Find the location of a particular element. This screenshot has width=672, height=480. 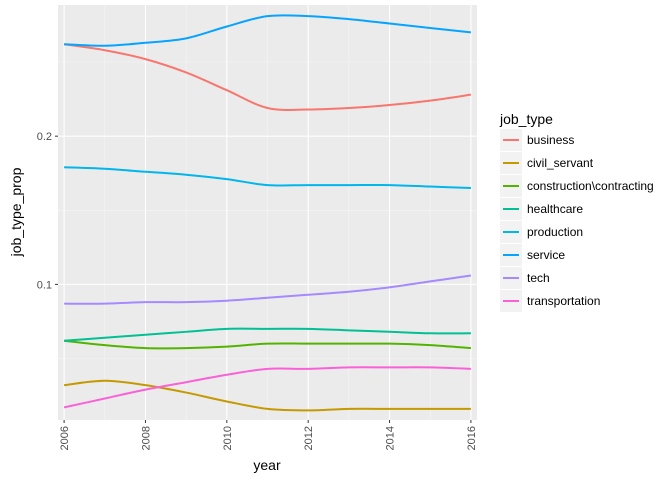

y-axis-ticks: 0.1 0.2 is located at coordinates (47, 211).